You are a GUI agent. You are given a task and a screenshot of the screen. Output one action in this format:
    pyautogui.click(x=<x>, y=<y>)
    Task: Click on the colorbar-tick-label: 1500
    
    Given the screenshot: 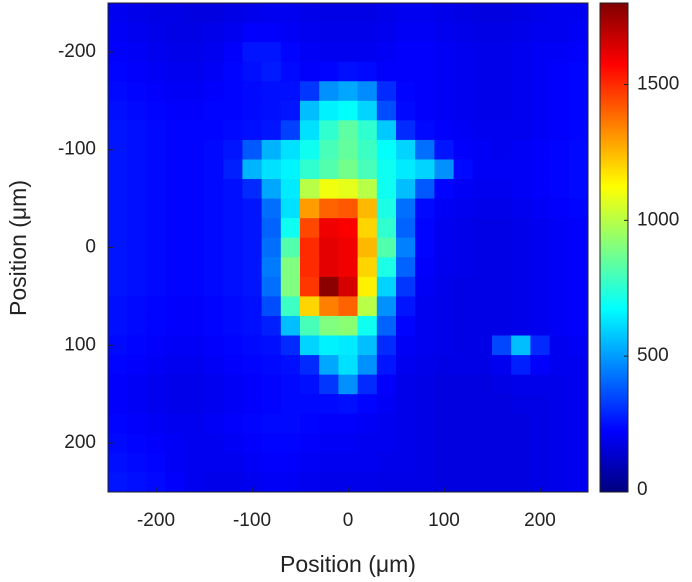 What is the action you would take?
    pyautogui.click(x=658, y=84)
    